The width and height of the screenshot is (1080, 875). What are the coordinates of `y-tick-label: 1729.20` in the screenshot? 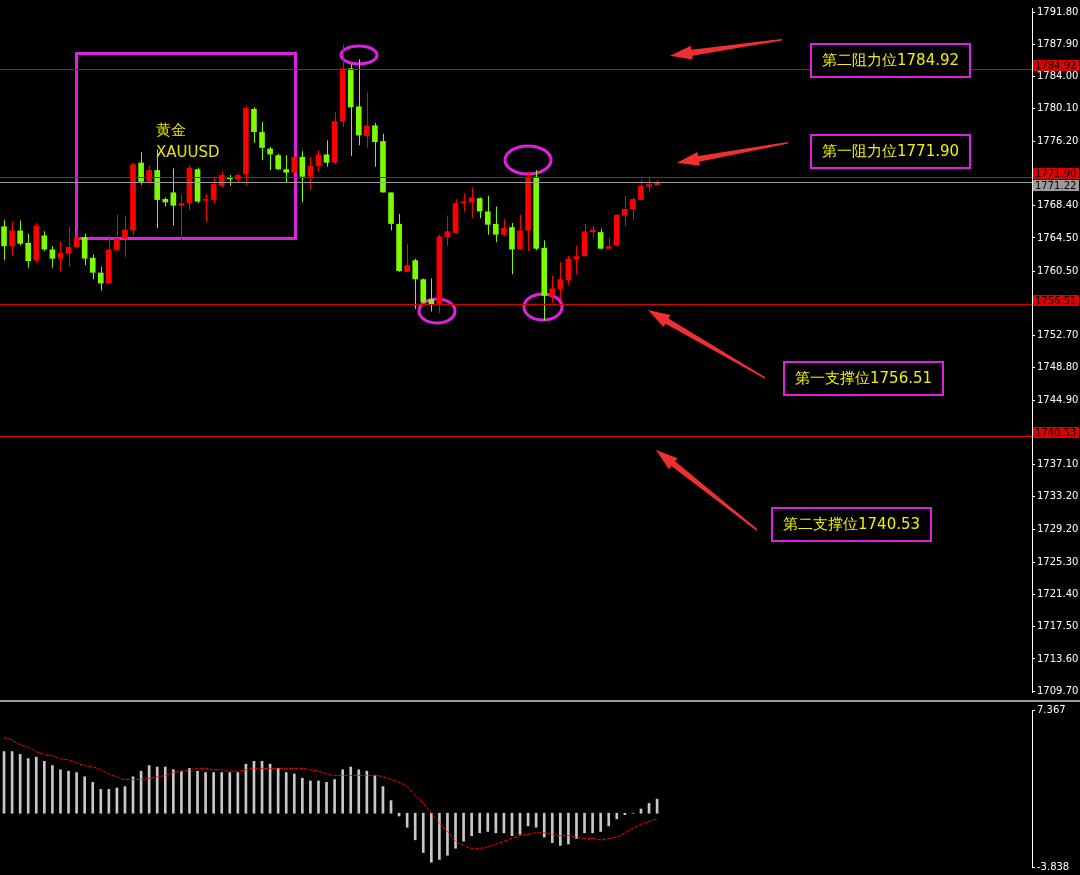 It's located at (1058, 529).